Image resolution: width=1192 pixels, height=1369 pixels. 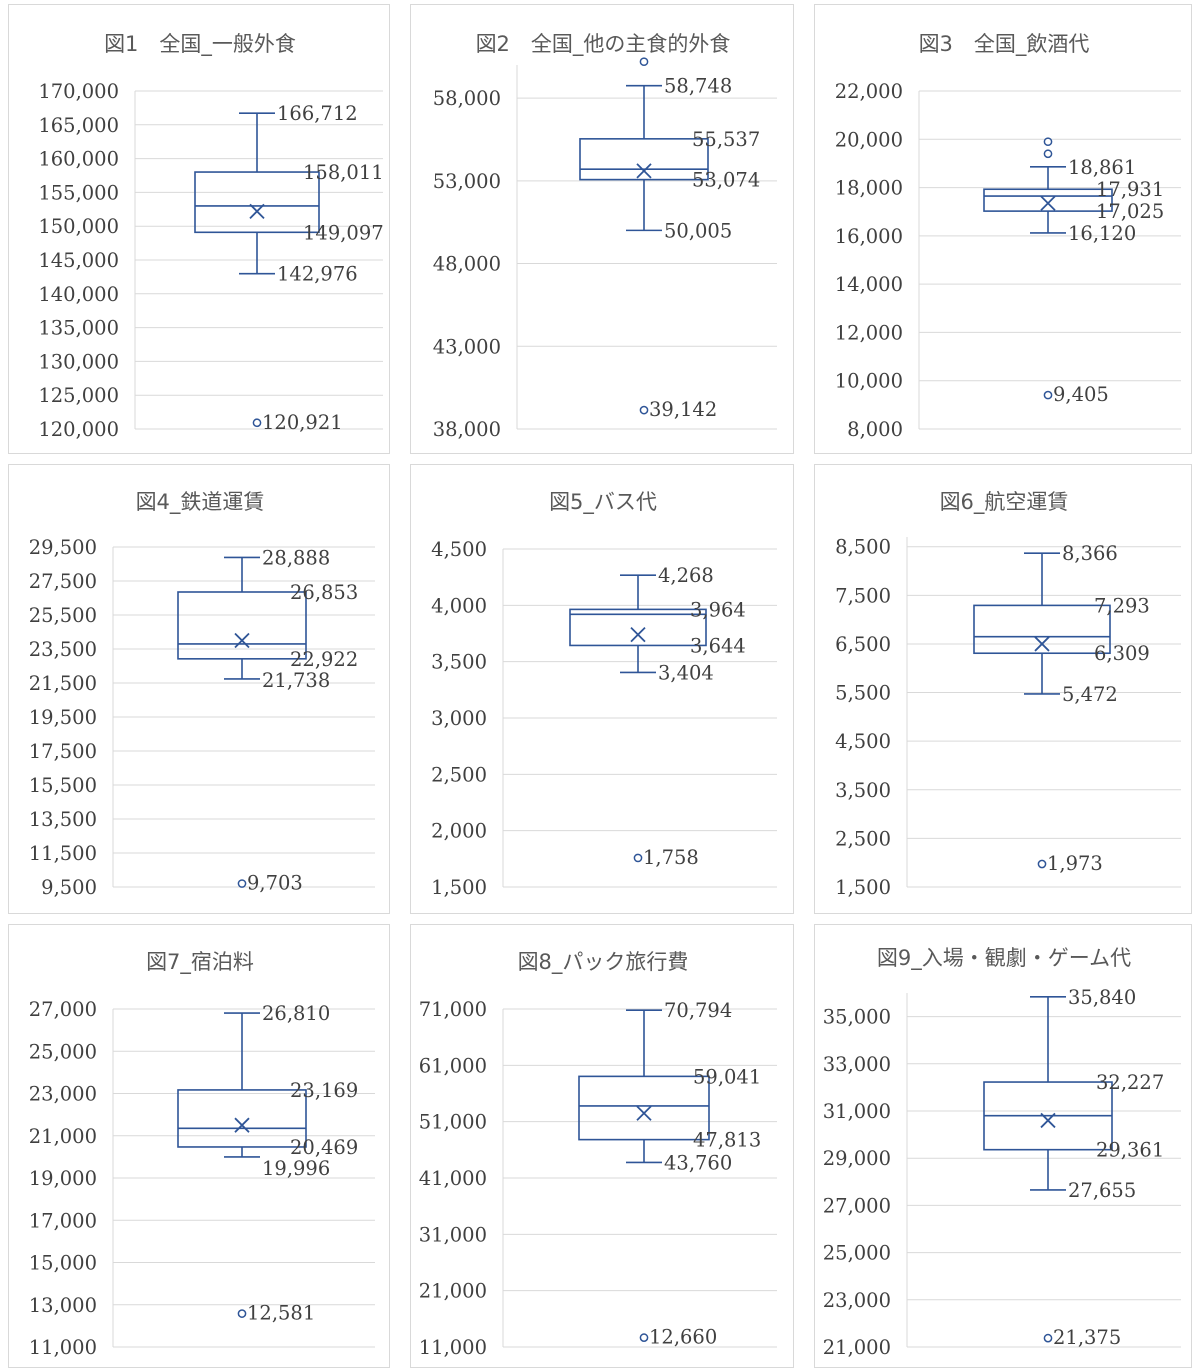 I want to click on chart-title: 図8_パック旅行費, so click(x=603, y=962).